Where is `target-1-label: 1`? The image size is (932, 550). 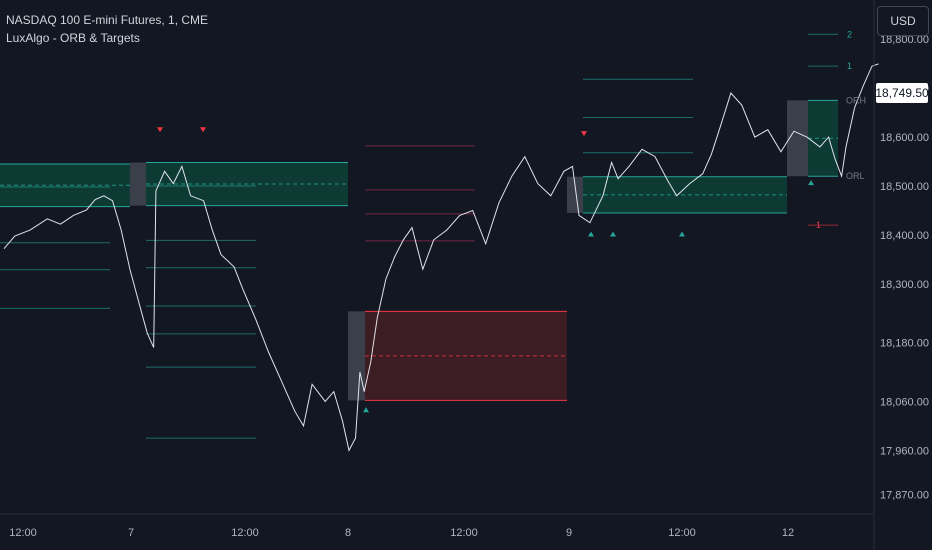 target-1-label: 1 is located at coordinates (849, 66).